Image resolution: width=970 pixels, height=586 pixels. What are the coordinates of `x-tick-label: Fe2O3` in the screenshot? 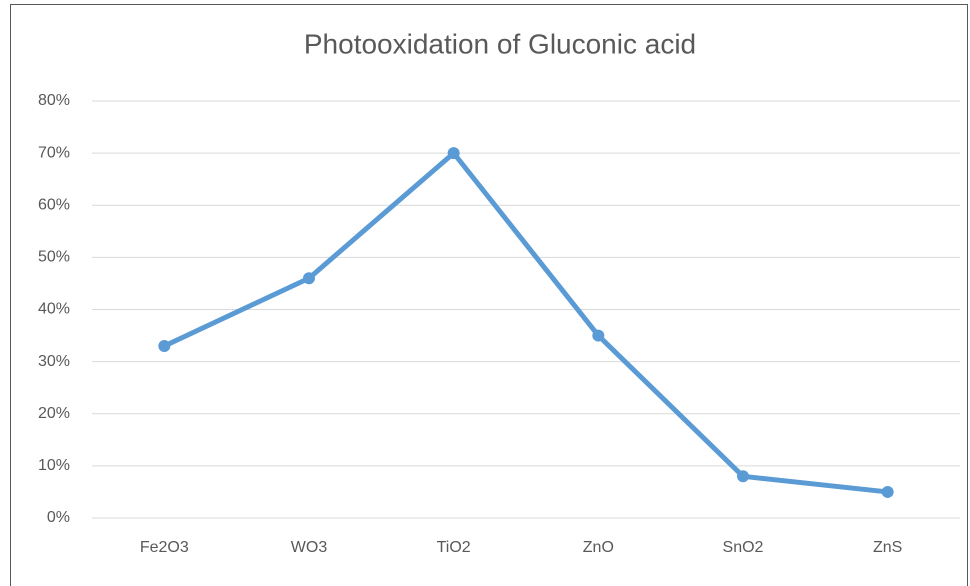 It's located at (164, 547).